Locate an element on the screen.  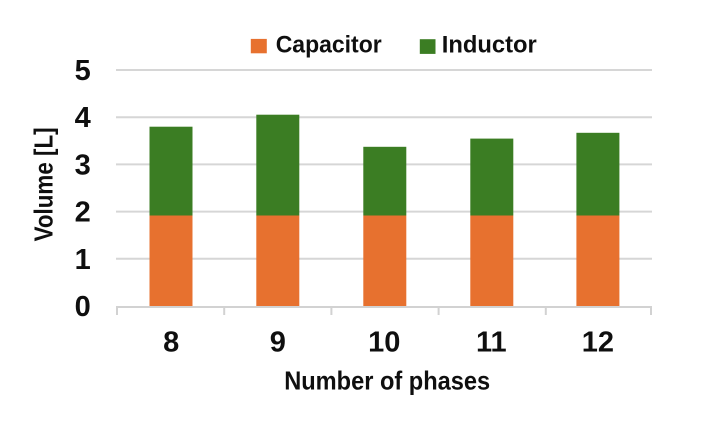
svg-text: Volume [L] is located at coordinates (44, 184).